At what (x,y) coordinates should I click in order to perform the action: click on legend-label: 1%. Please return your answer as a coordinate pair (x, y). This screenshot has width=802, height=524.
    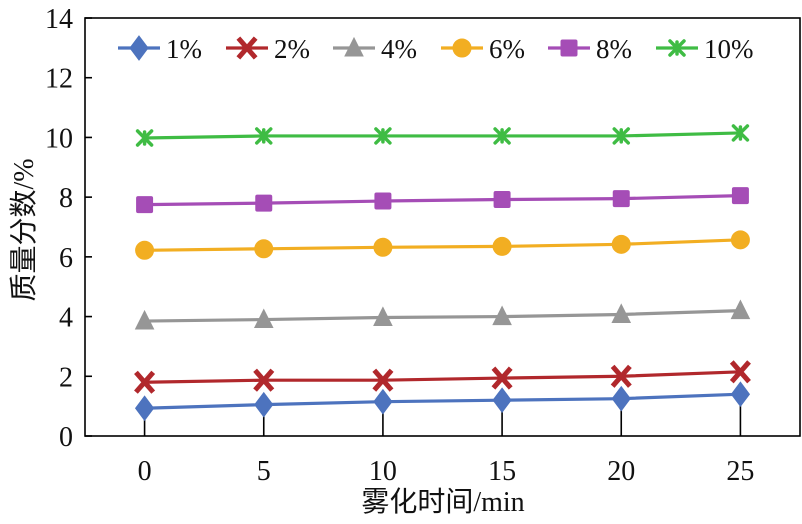
    Looking at the image, I should click on (184, 49).